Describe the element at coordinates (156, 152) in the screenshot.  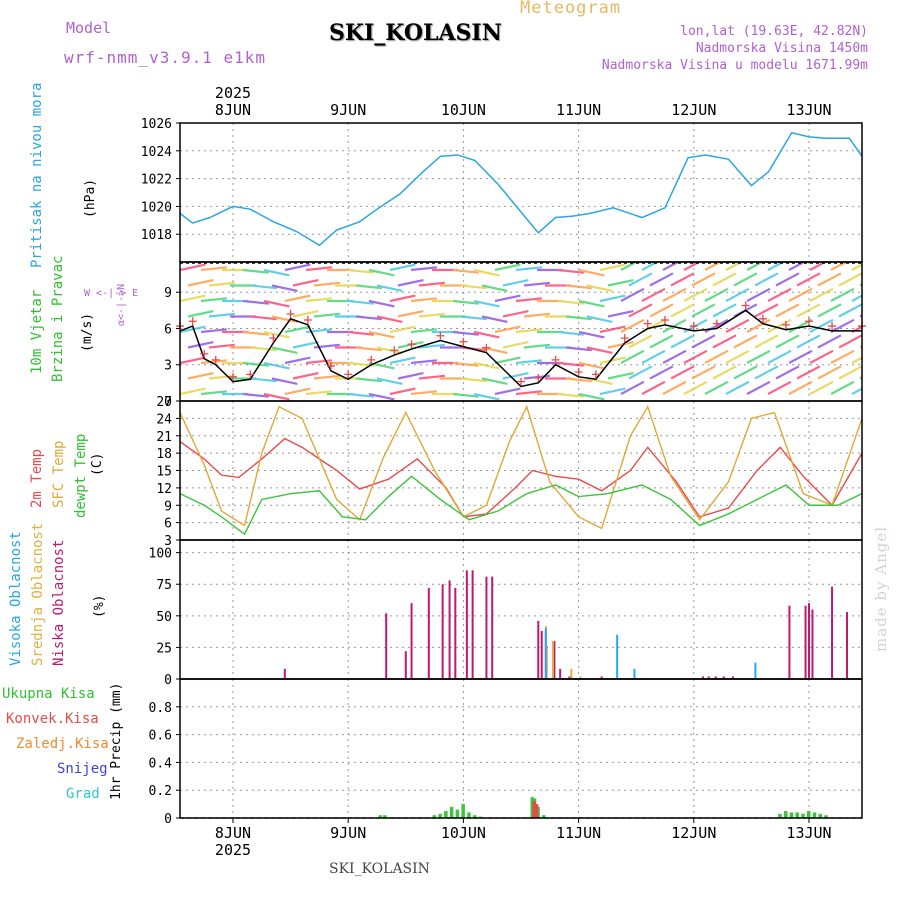
I see `y-tick-label: 1024` at that location.